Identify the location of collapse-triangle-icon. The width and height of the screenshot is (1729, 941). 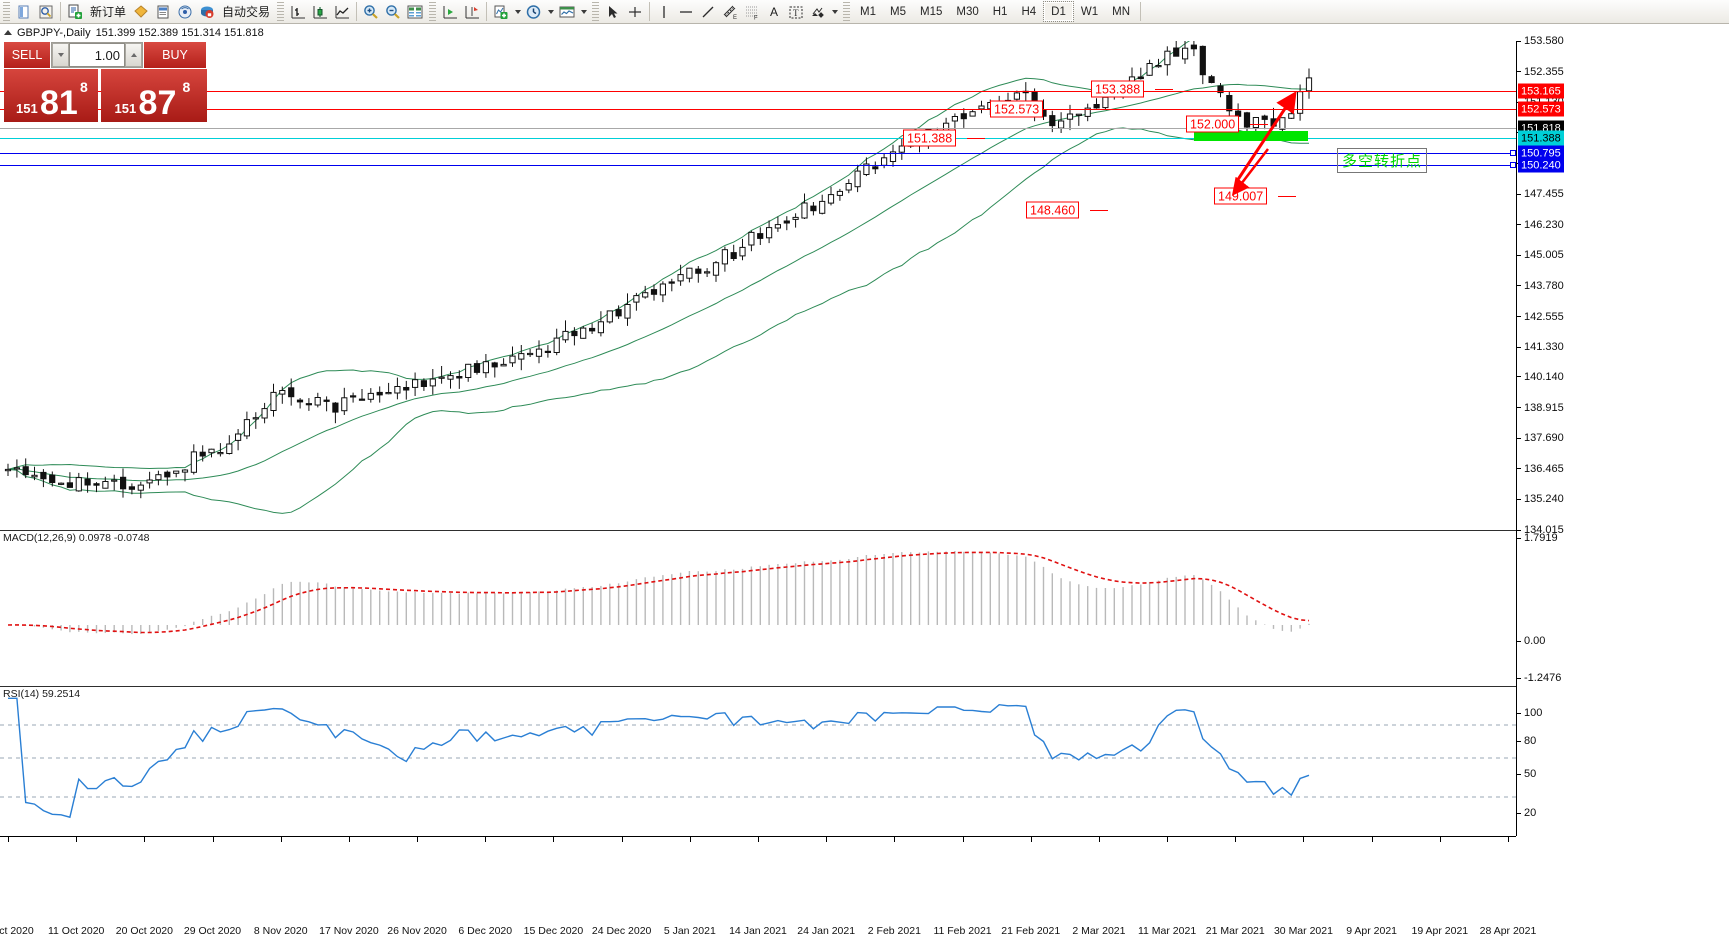
(8, 32).